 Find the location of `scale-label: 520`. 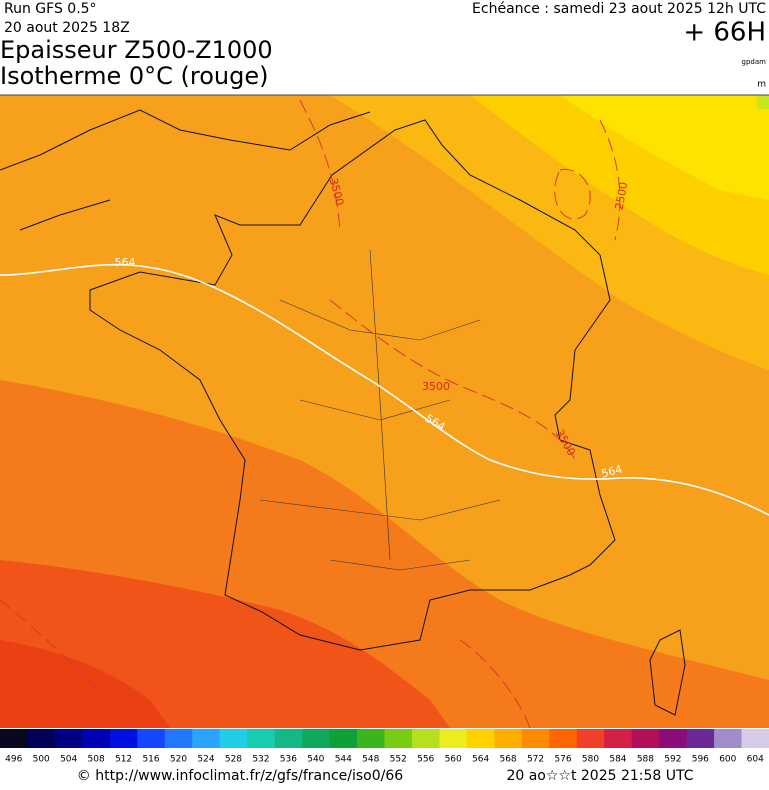

scale-label: 520 is located at coordinates (178, 760).